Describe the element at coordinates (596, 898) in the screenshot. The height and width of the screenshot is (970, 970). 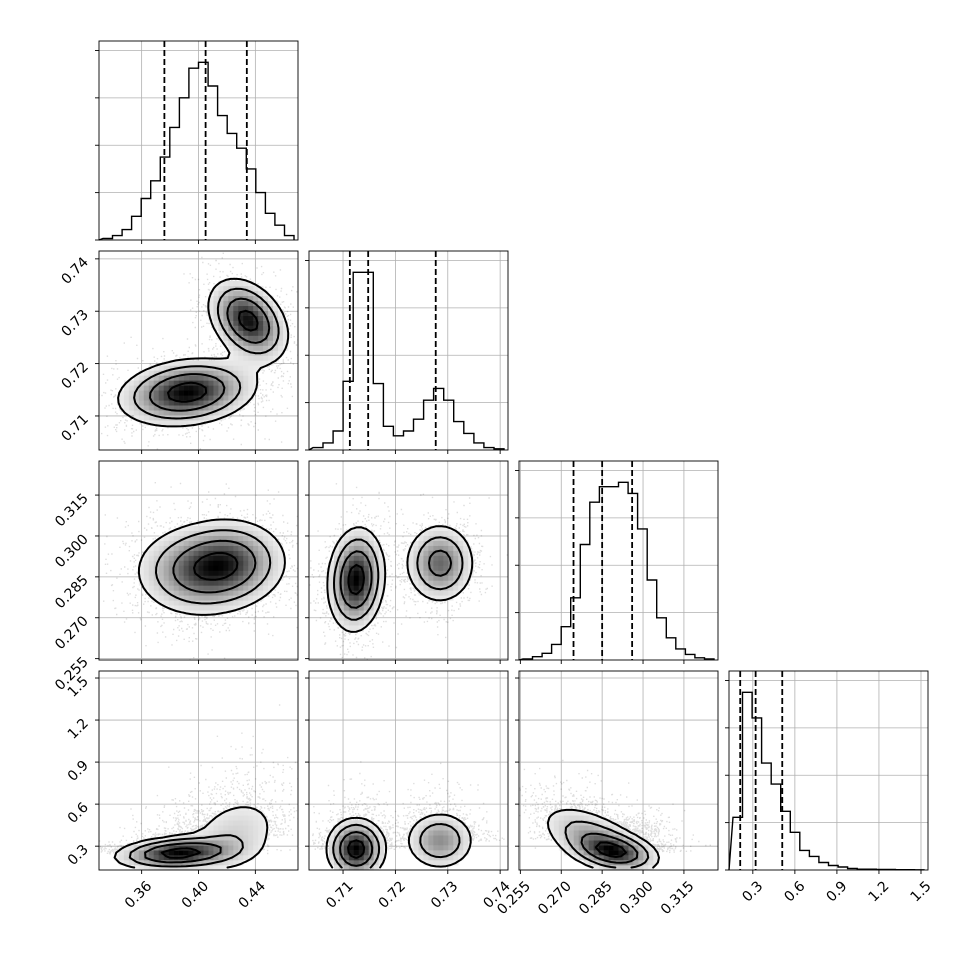
I see `x-tick-label: 0.285` at that location.